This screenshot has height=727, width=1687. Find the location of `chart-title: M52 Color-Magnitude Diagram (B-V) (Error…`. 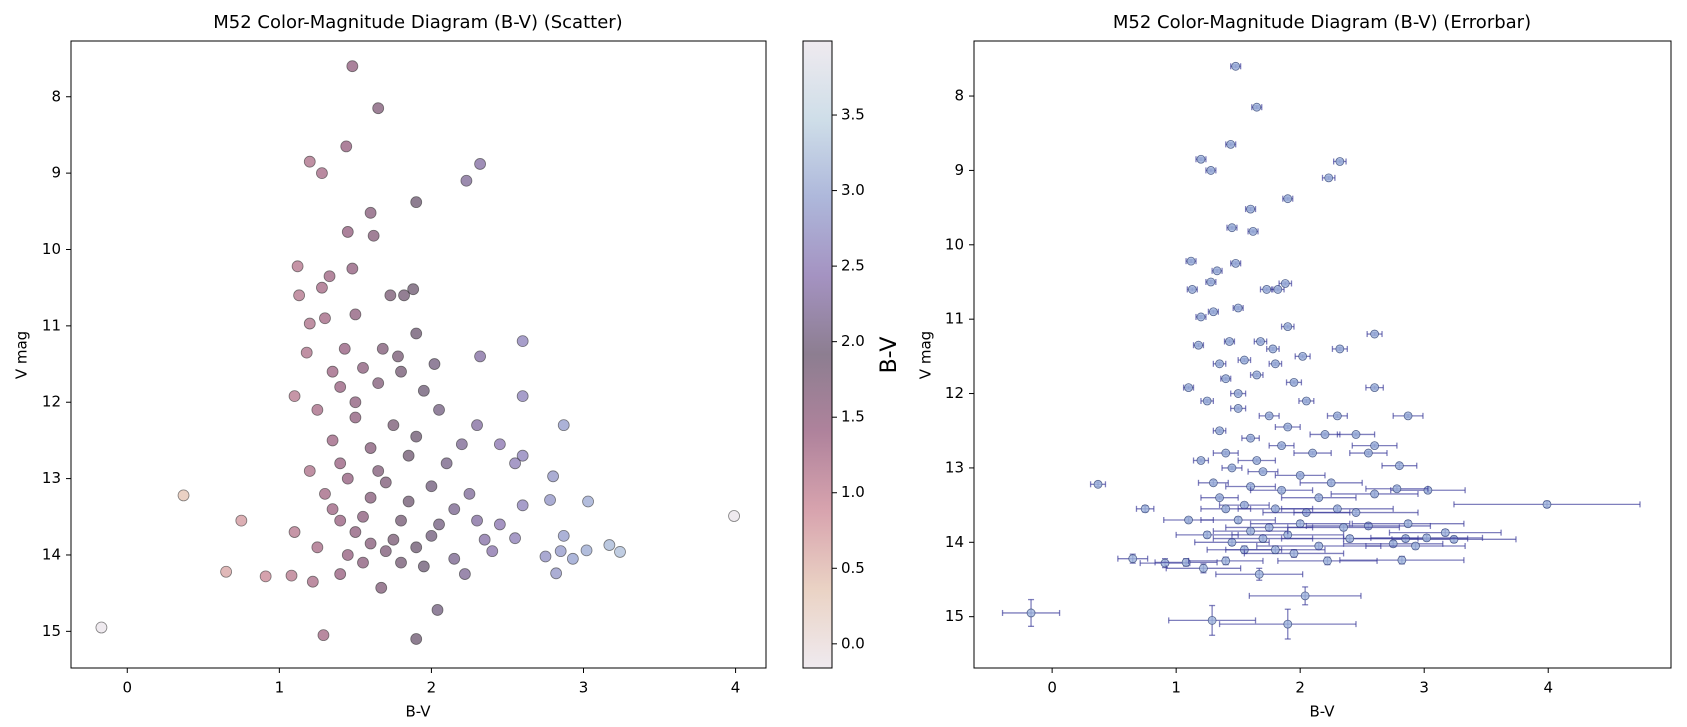

chart-title: M52 Color-Magnitude Diagram (B-V) (Error… is located at coordinates (1322, 22).